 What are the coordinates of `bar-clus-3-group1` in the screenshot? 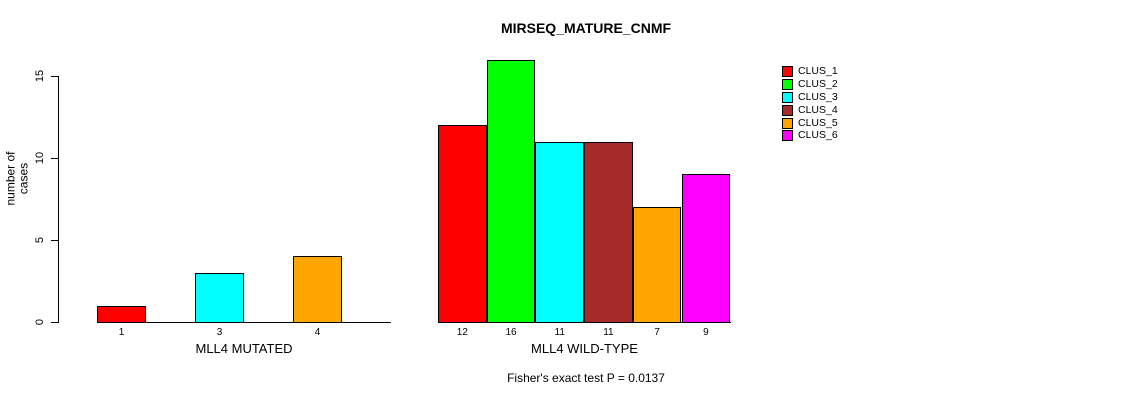 It's located at (219, 297).